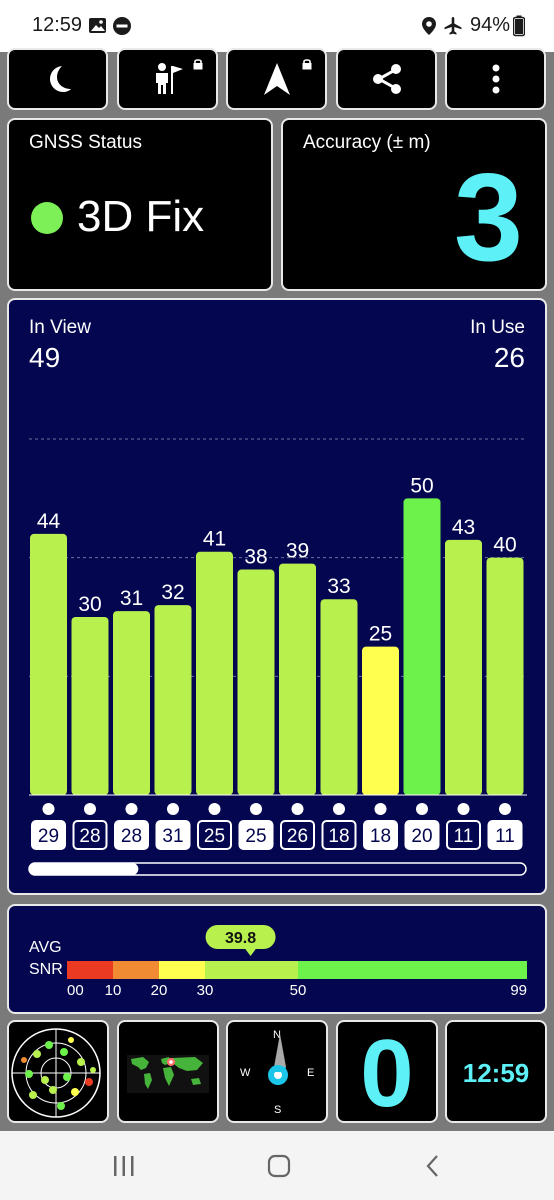 The width and height of the screenshot is (554, 1200). What do you see at coordinates (367, 142) in the screenshot?
I see `accuracy-label: Accuracy (± m)` at bounding box center [367, 142].